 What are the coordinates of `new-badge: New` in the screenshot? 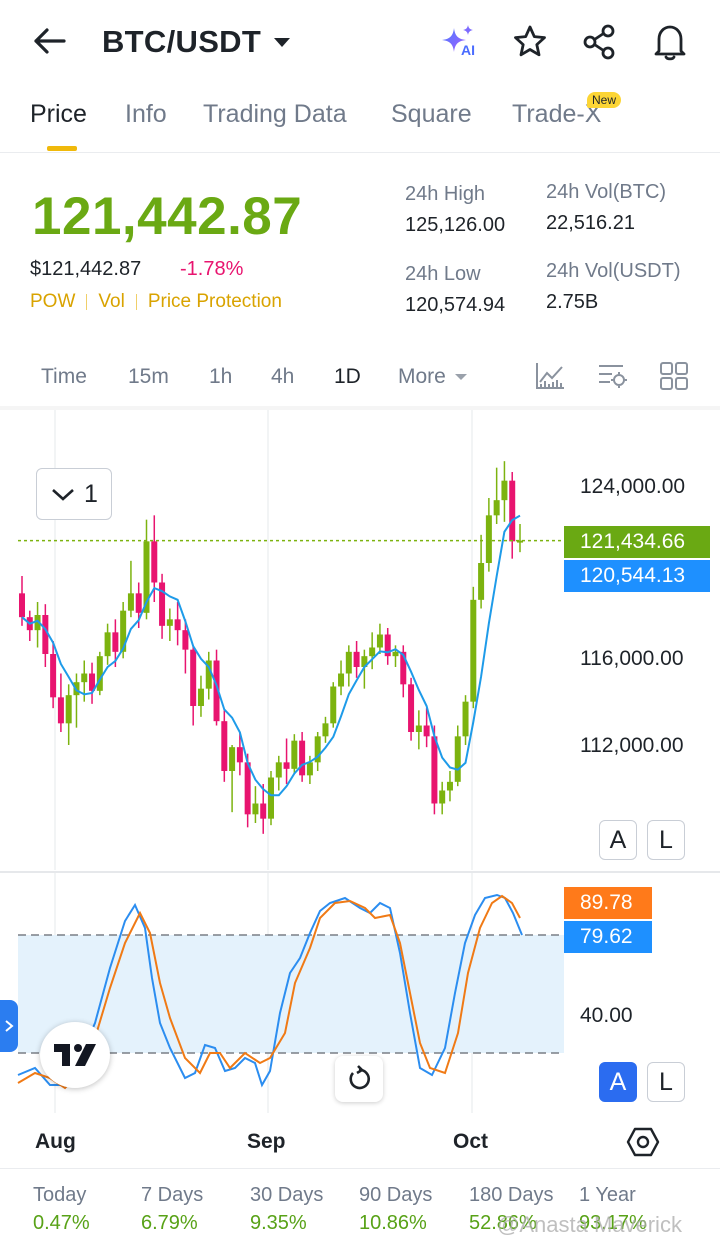 It's located at (604, 100).